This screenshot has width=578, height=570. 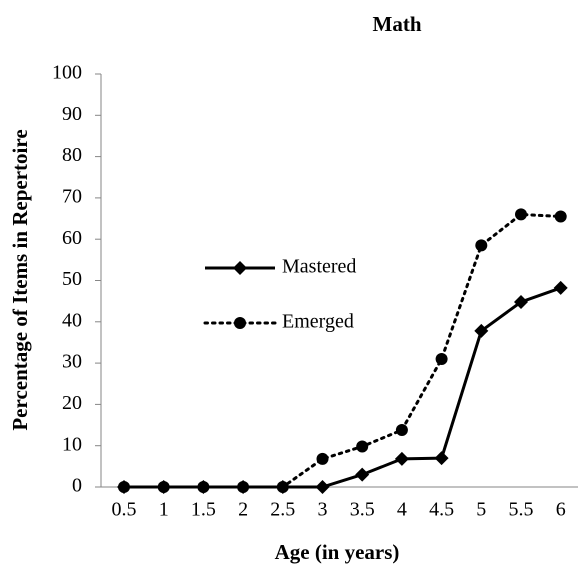 I want to click on y-tick-label: 80, so click(x=72, y=155).